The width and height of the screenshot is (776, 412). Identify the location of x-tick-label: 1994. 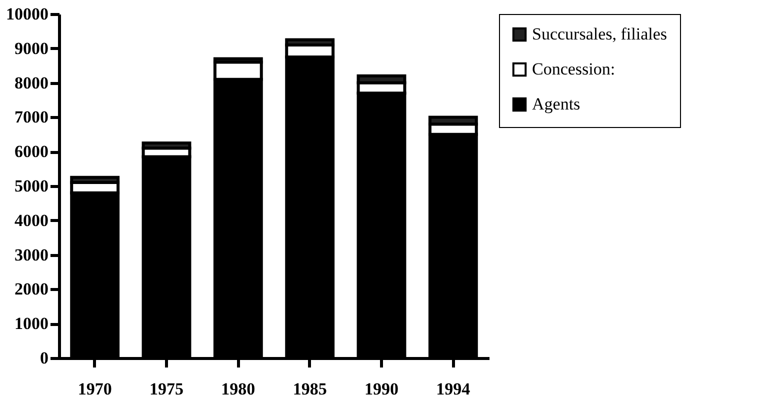
(453, 389).